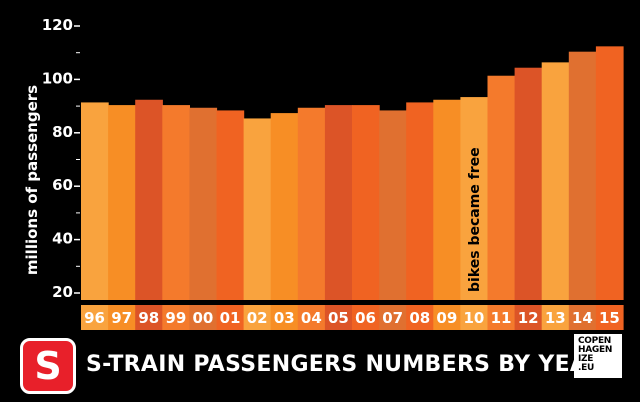  What do you see at coordinates (62, 185) in the screenshot?
I see `y-tick-label: 60` at bounding box center [62, 185].